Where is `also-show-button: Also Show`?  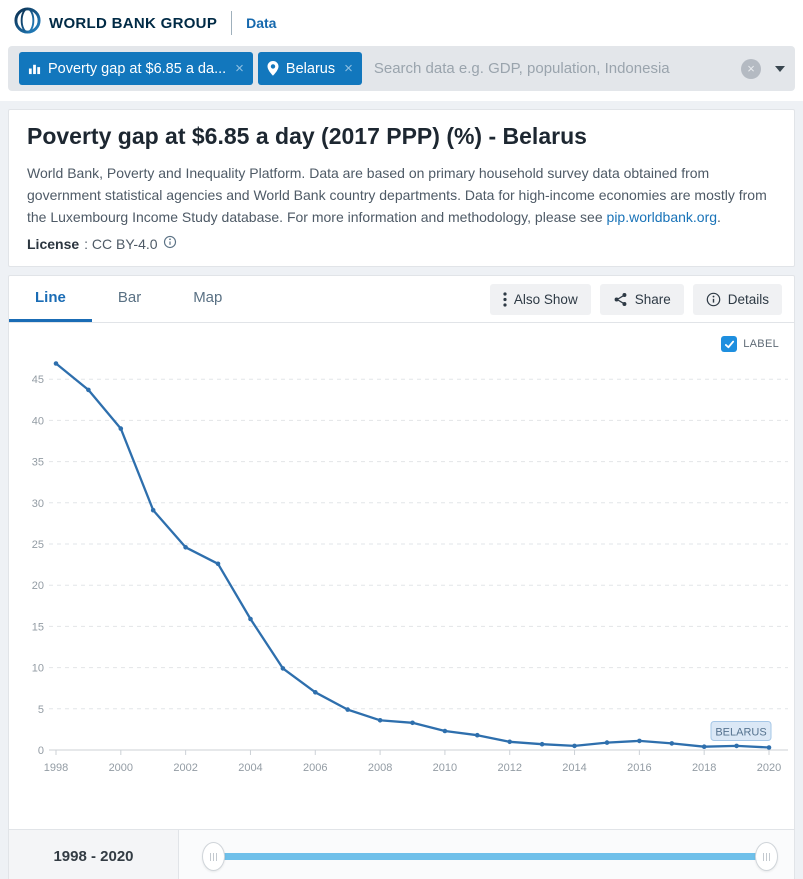 also-show-button: Also Show is located at coordinates (540, 299).